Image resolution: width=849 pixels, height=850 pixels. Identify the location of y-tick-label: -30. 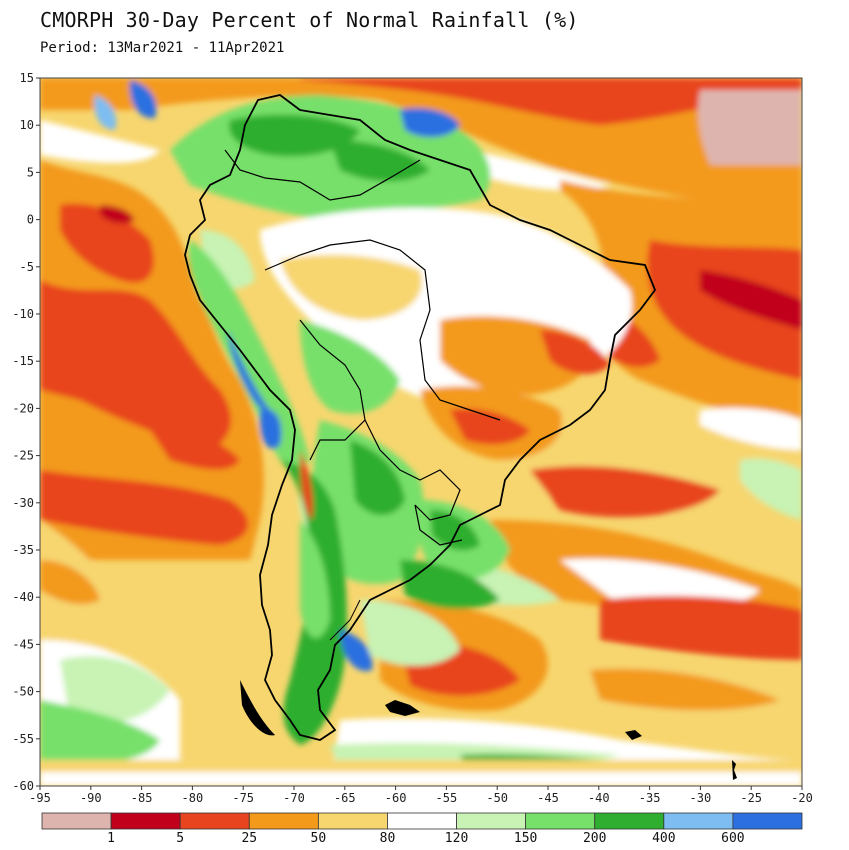
(23, 503).